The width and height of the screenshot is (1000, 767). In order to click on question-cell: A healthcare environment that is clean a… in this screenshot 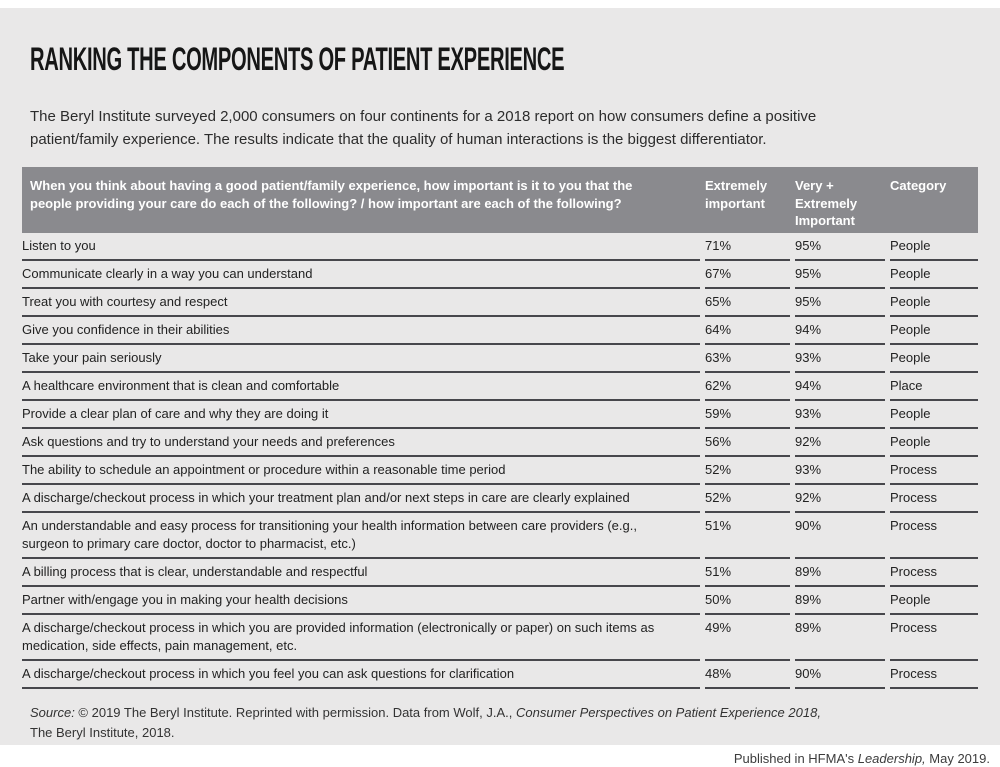, I will do `click(361, 387)`.